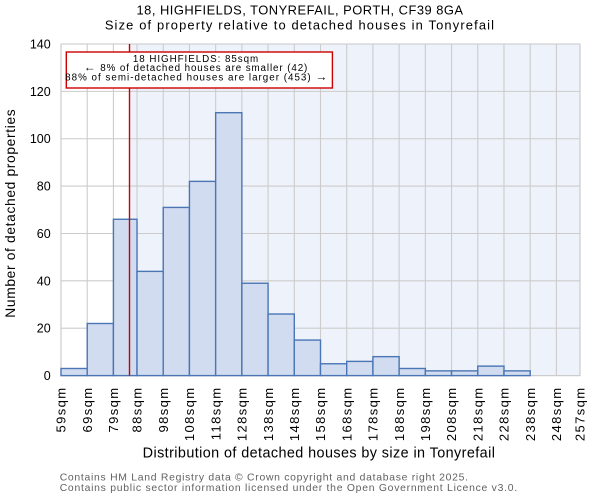  I want to click on svg-text: 98sqm, so click(163, 410).